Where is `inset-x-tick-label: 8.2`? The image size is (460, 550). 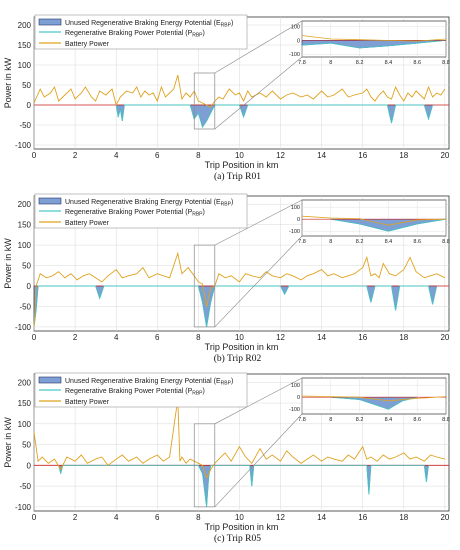
inset-x-tick-label: 8.2 is located at coordinates (360, 242).